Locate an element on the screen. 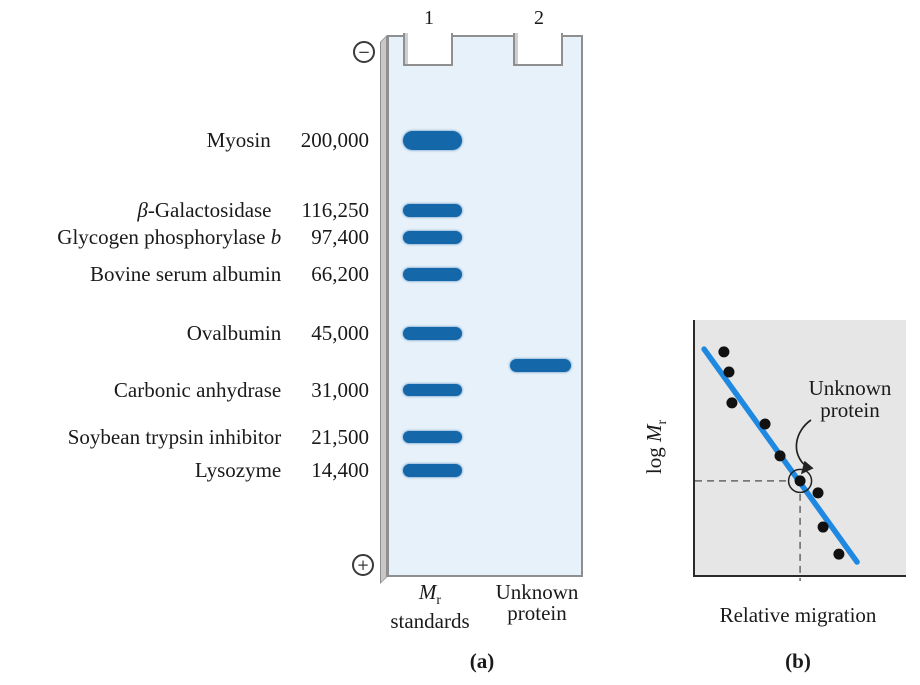  lane-2-number: 2 is located at coordinates (539, 18).